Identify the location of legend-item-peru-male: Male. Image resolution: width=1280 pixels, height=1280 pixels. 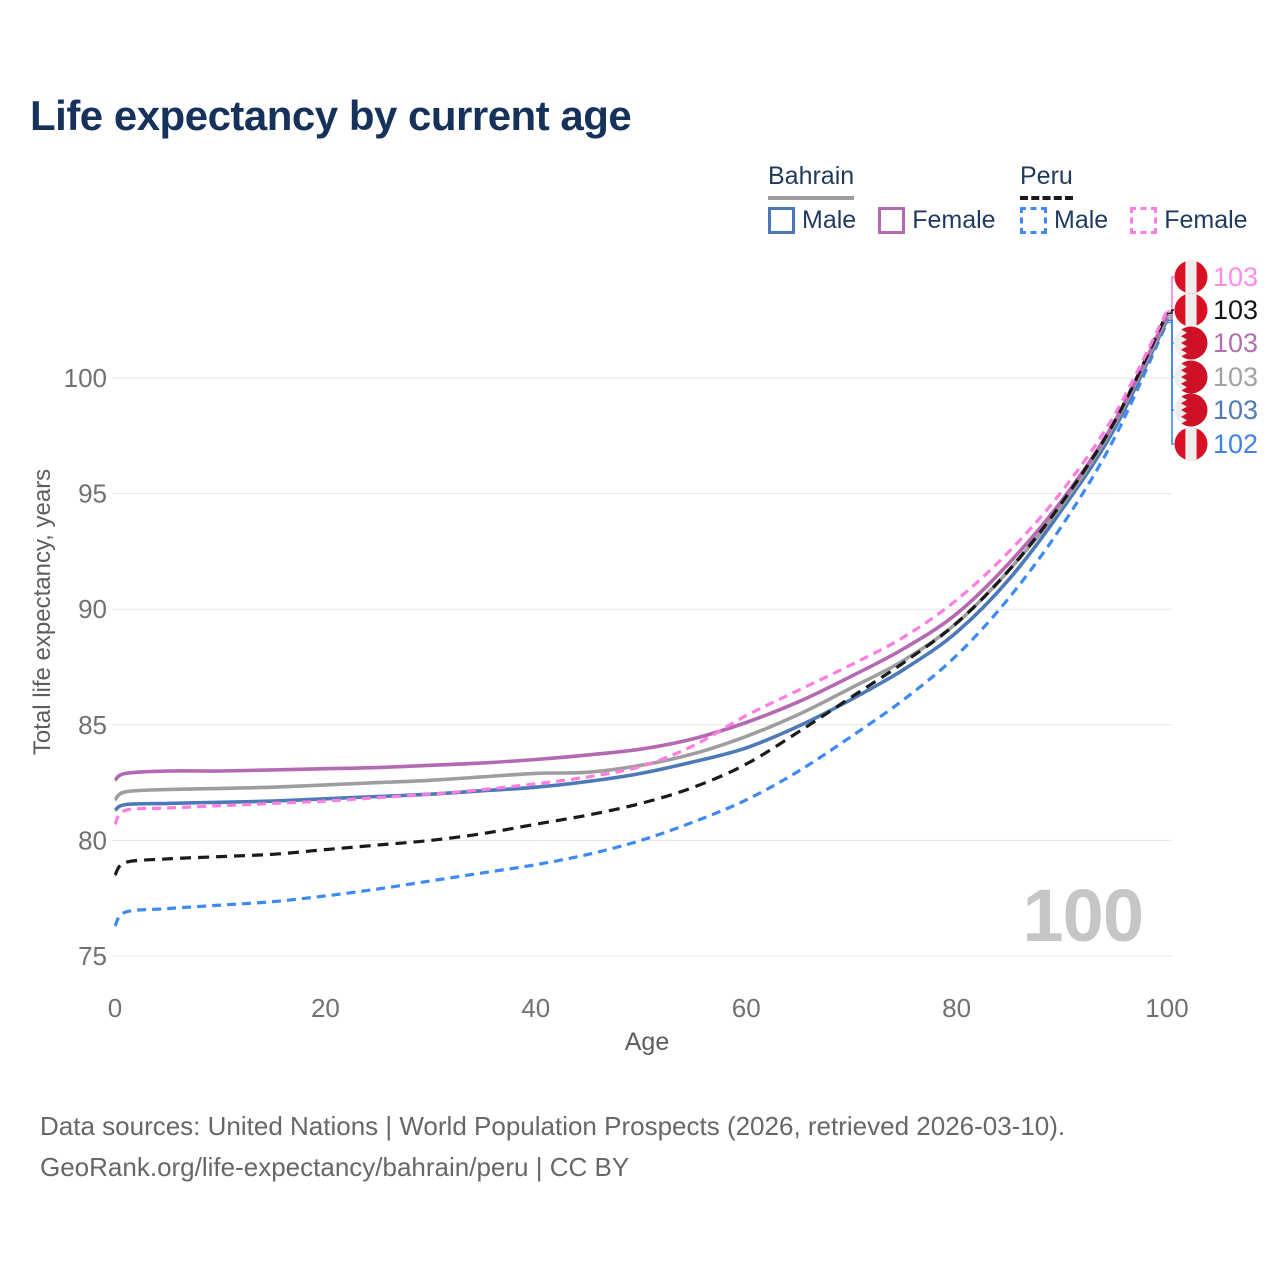
(1064, 220).